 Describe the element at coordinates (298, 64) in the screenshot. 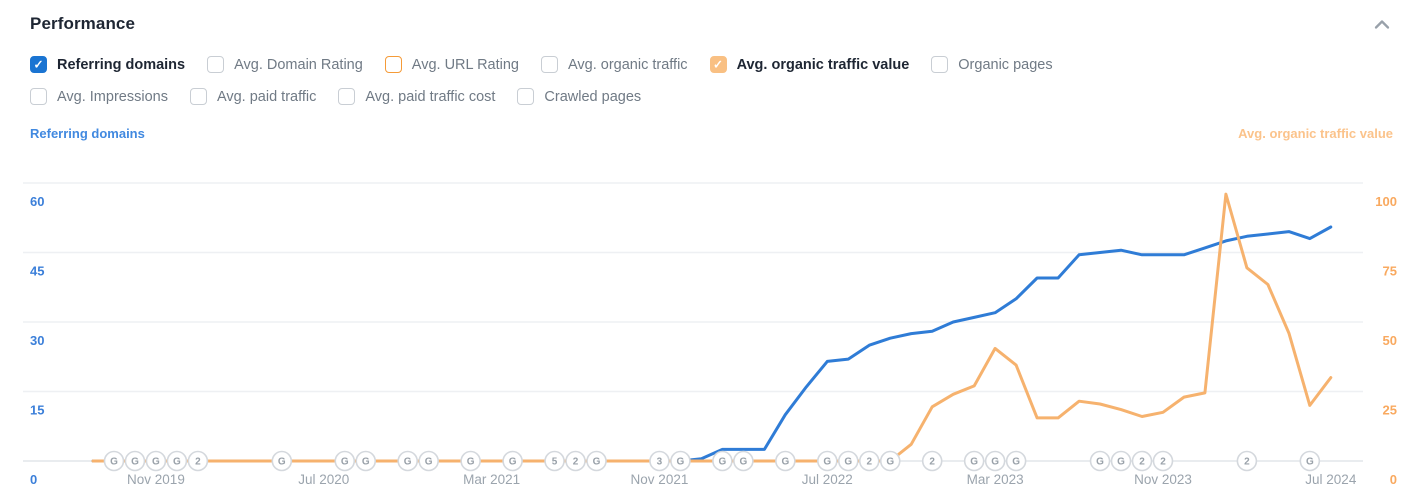

I see `metric-toggle-label: Avg. Domain Rating` at that location.